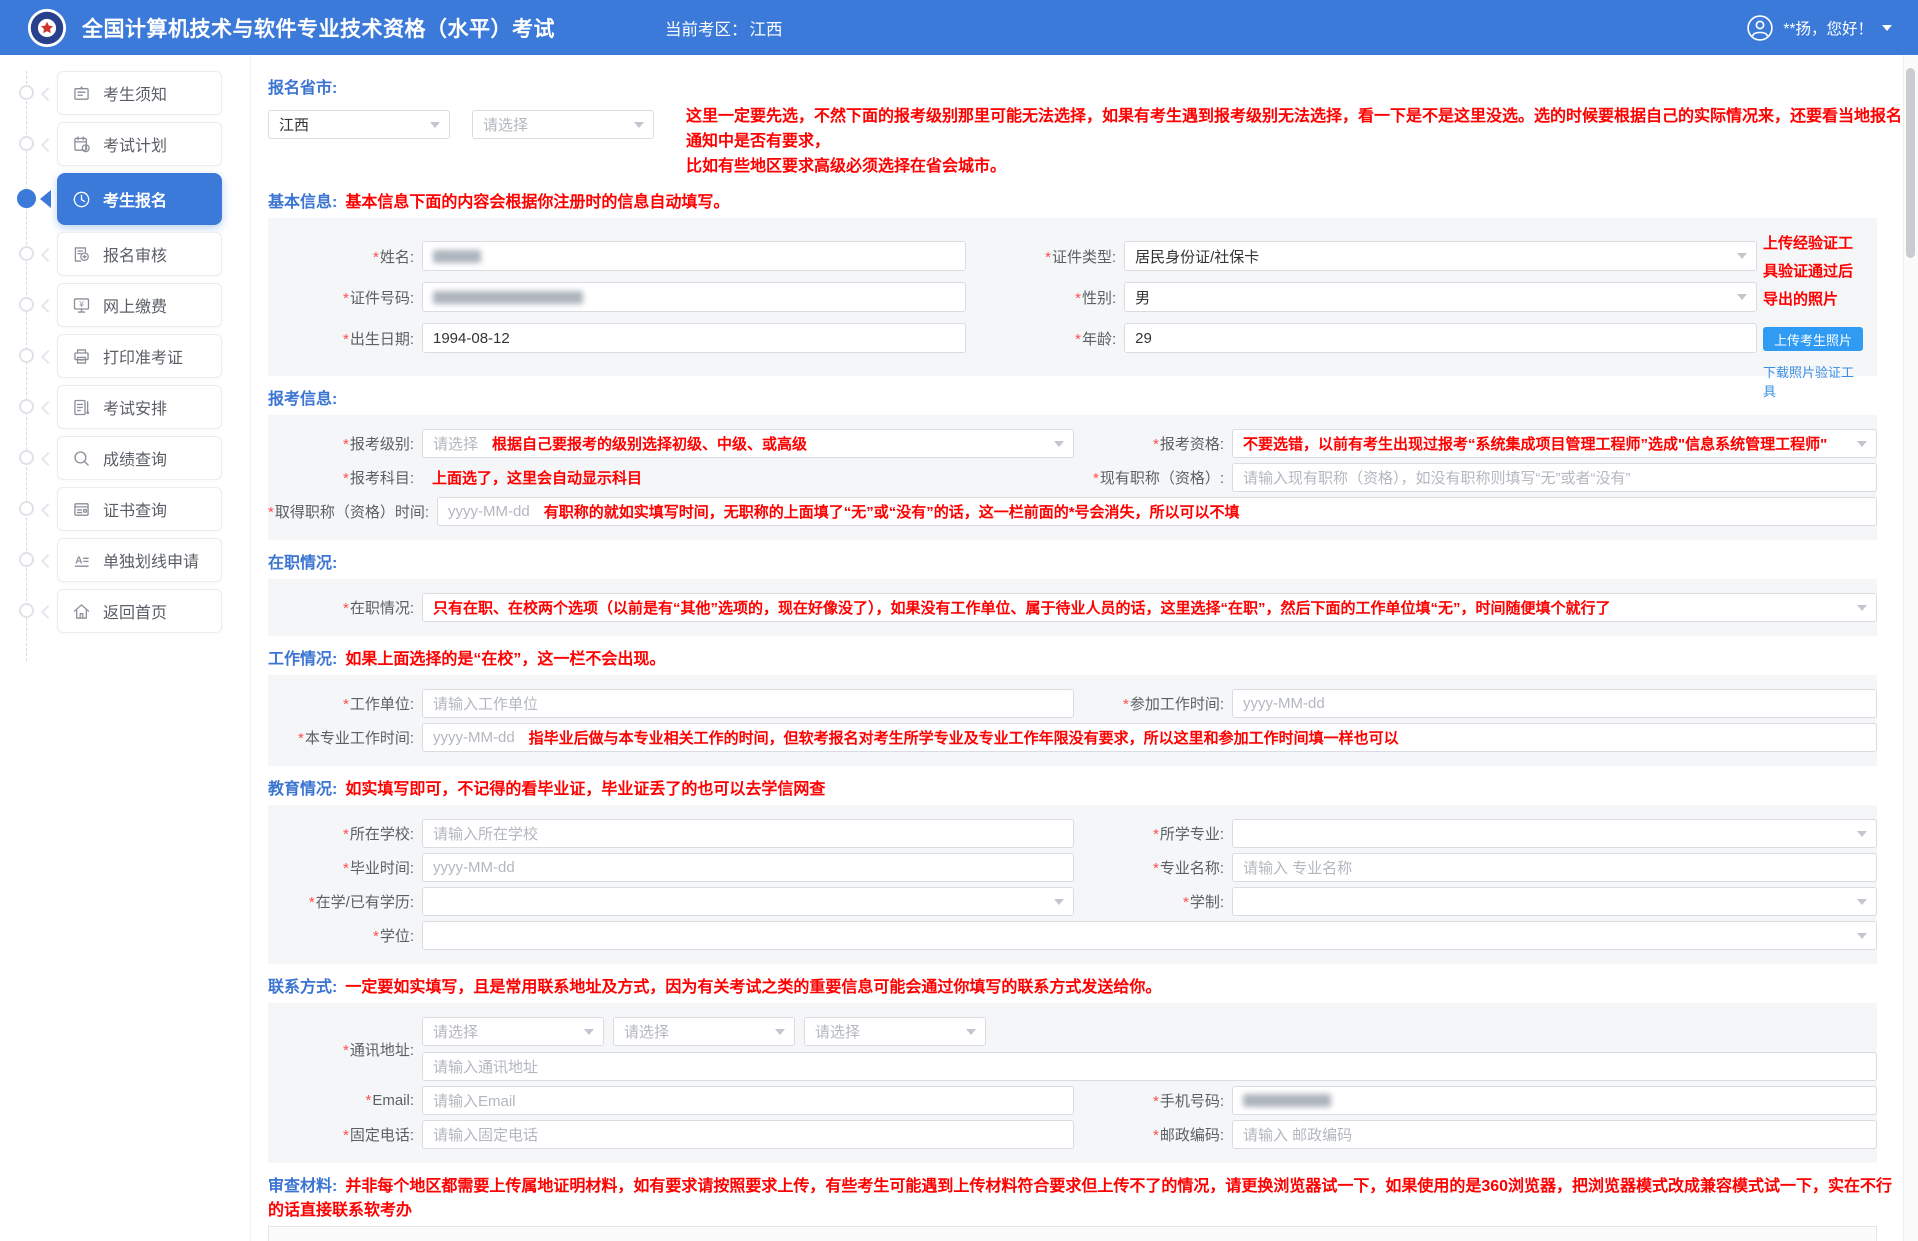 The image size is (1918, 1241). Describe the element at coordinates (1554, 477) in the screenshot. I see `current-title-input: 请输入现有职称（资格），如没有职称则填写“无”或者“没有”` at that location.